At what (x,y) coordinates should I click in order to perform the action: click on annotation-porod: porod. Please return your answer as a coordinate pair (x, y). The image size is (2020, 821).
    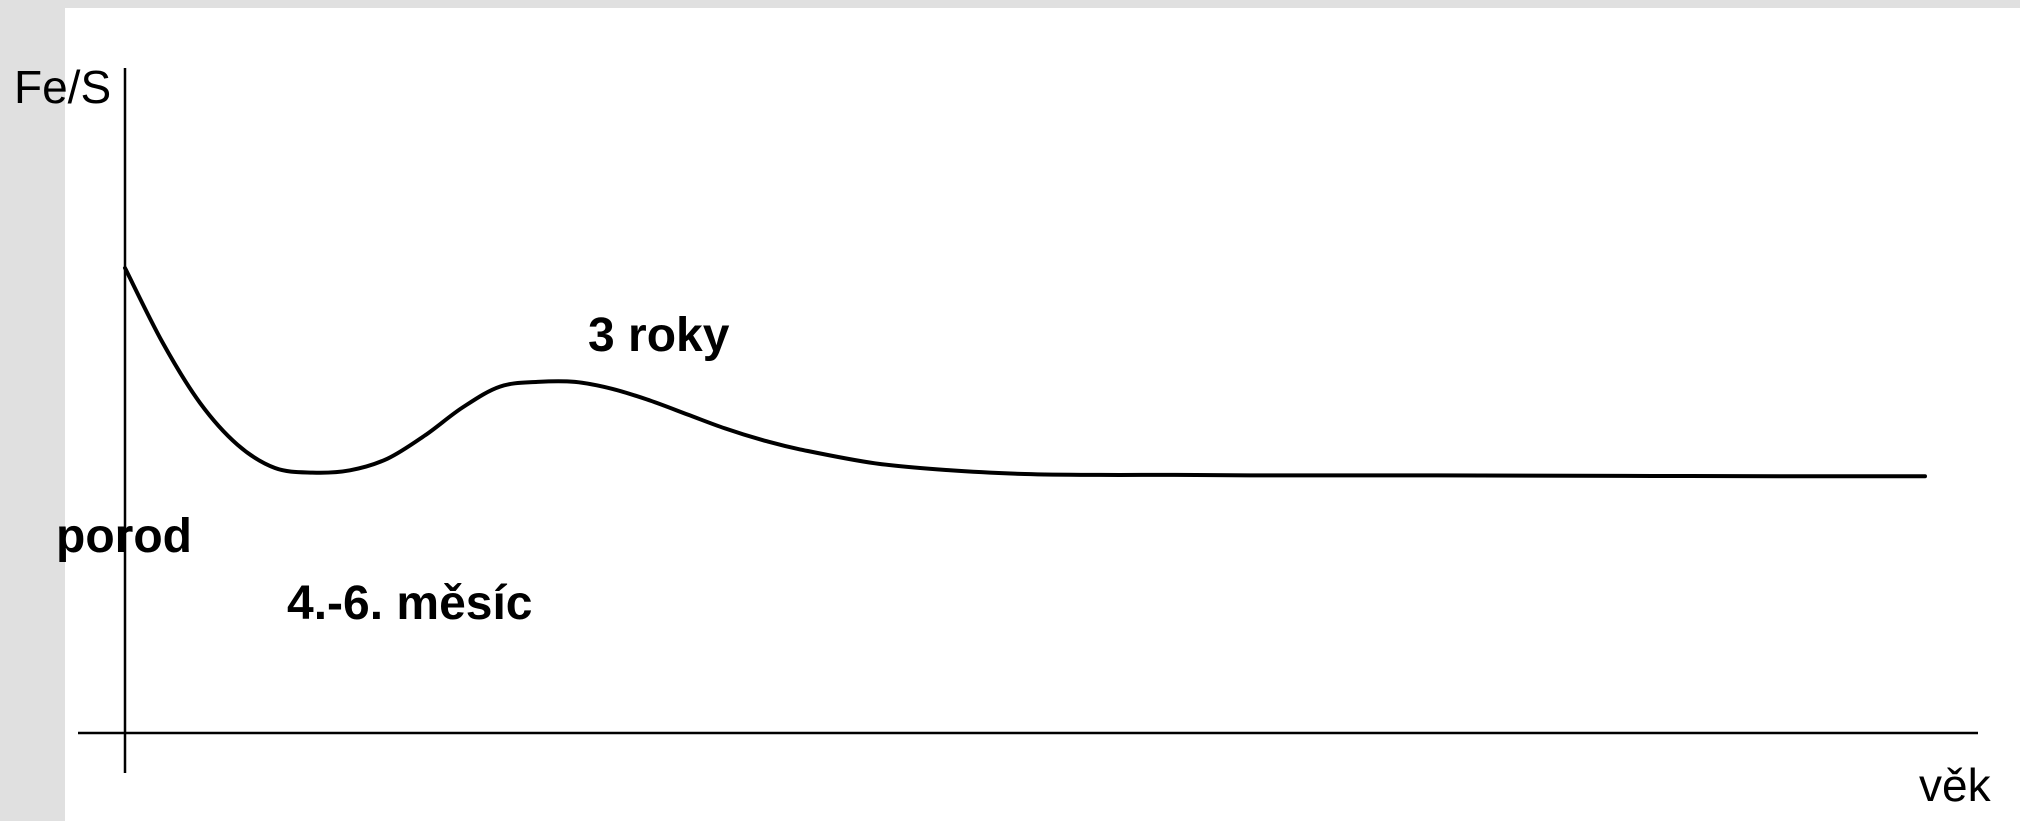
    Looking at the image, I should click on (124, 536).